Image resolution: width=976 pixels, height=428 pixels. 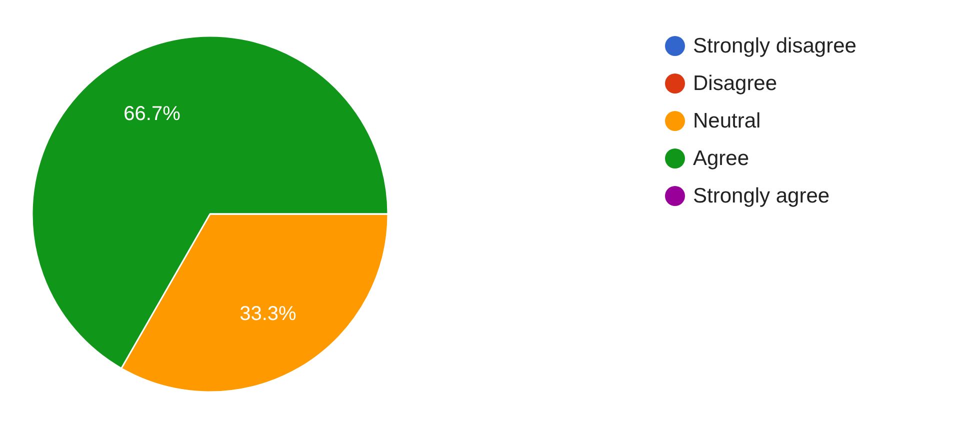 I want to click on legend-label: Strongly agree, so click(x=761, y=196).